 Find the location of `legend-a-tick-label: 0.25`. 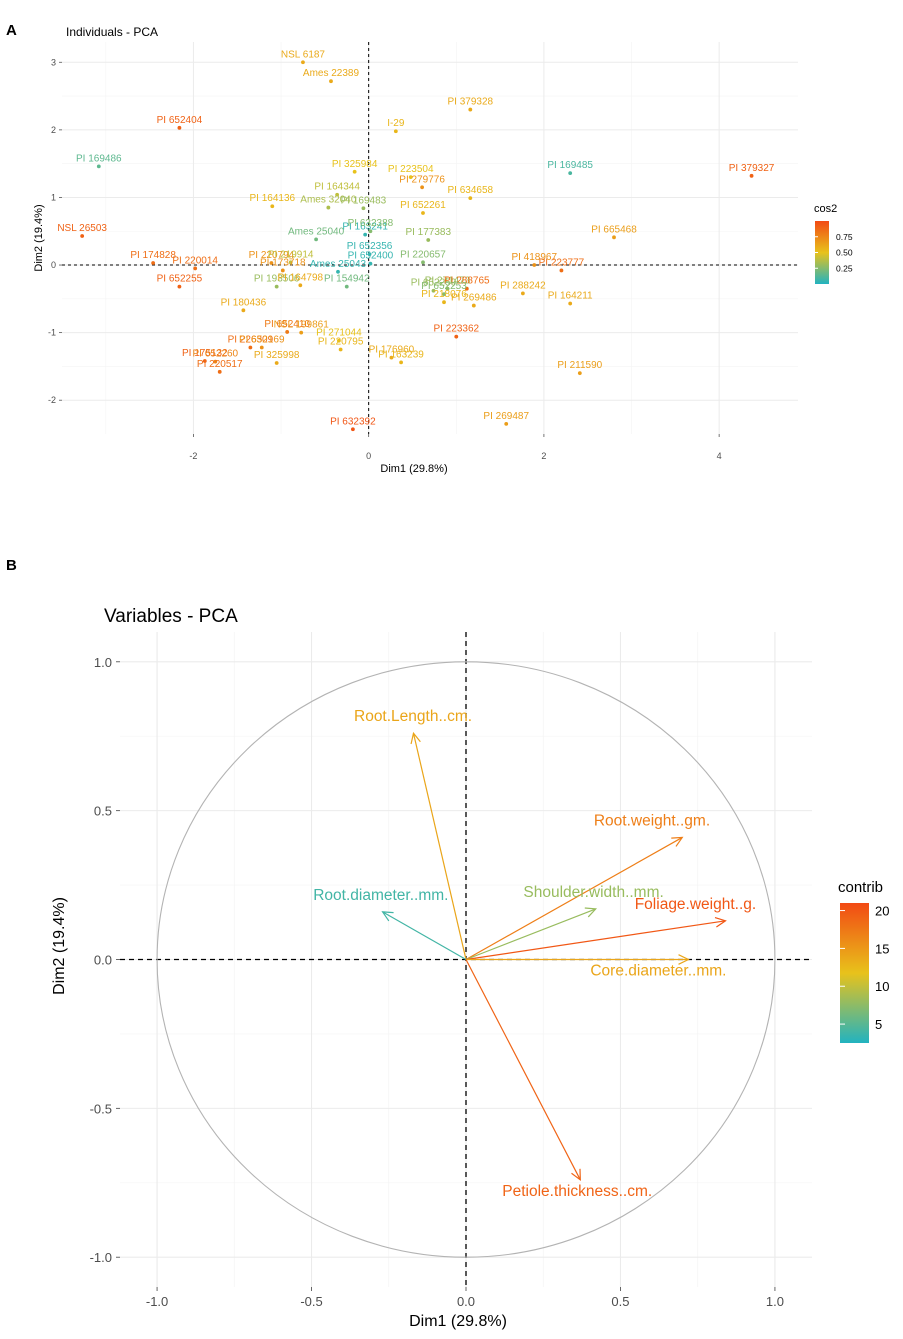

legend-a-tick-label: 0.25 is located at coordinates (844, 268).